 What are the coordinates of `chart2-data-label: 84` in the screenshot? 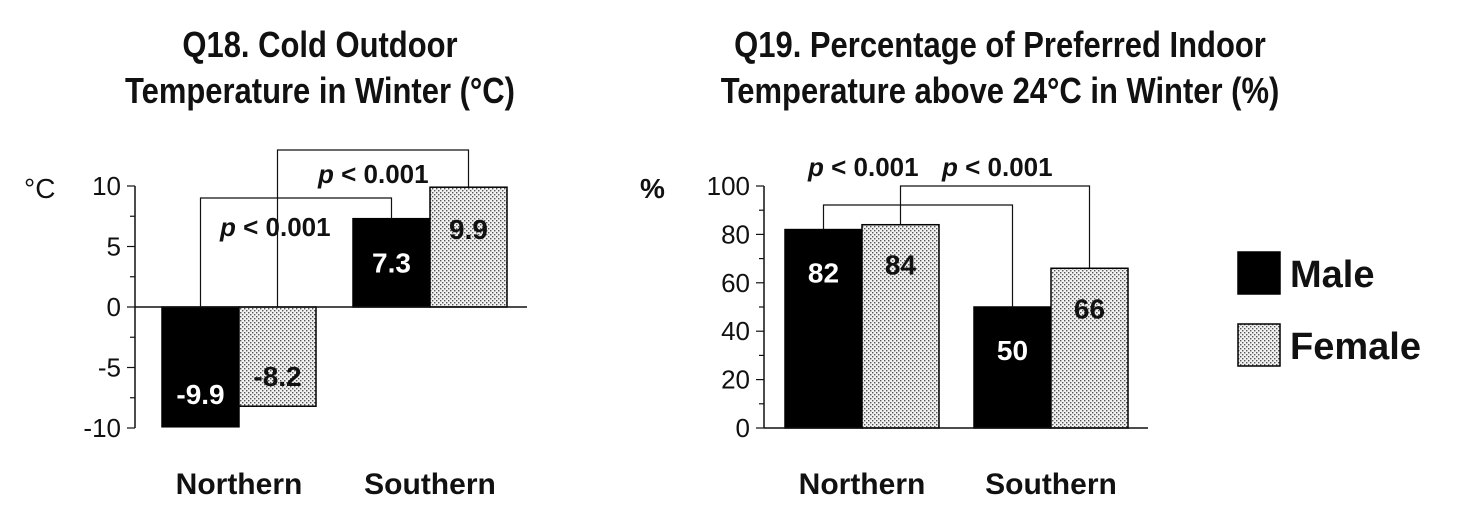 It's located at (901, 265).